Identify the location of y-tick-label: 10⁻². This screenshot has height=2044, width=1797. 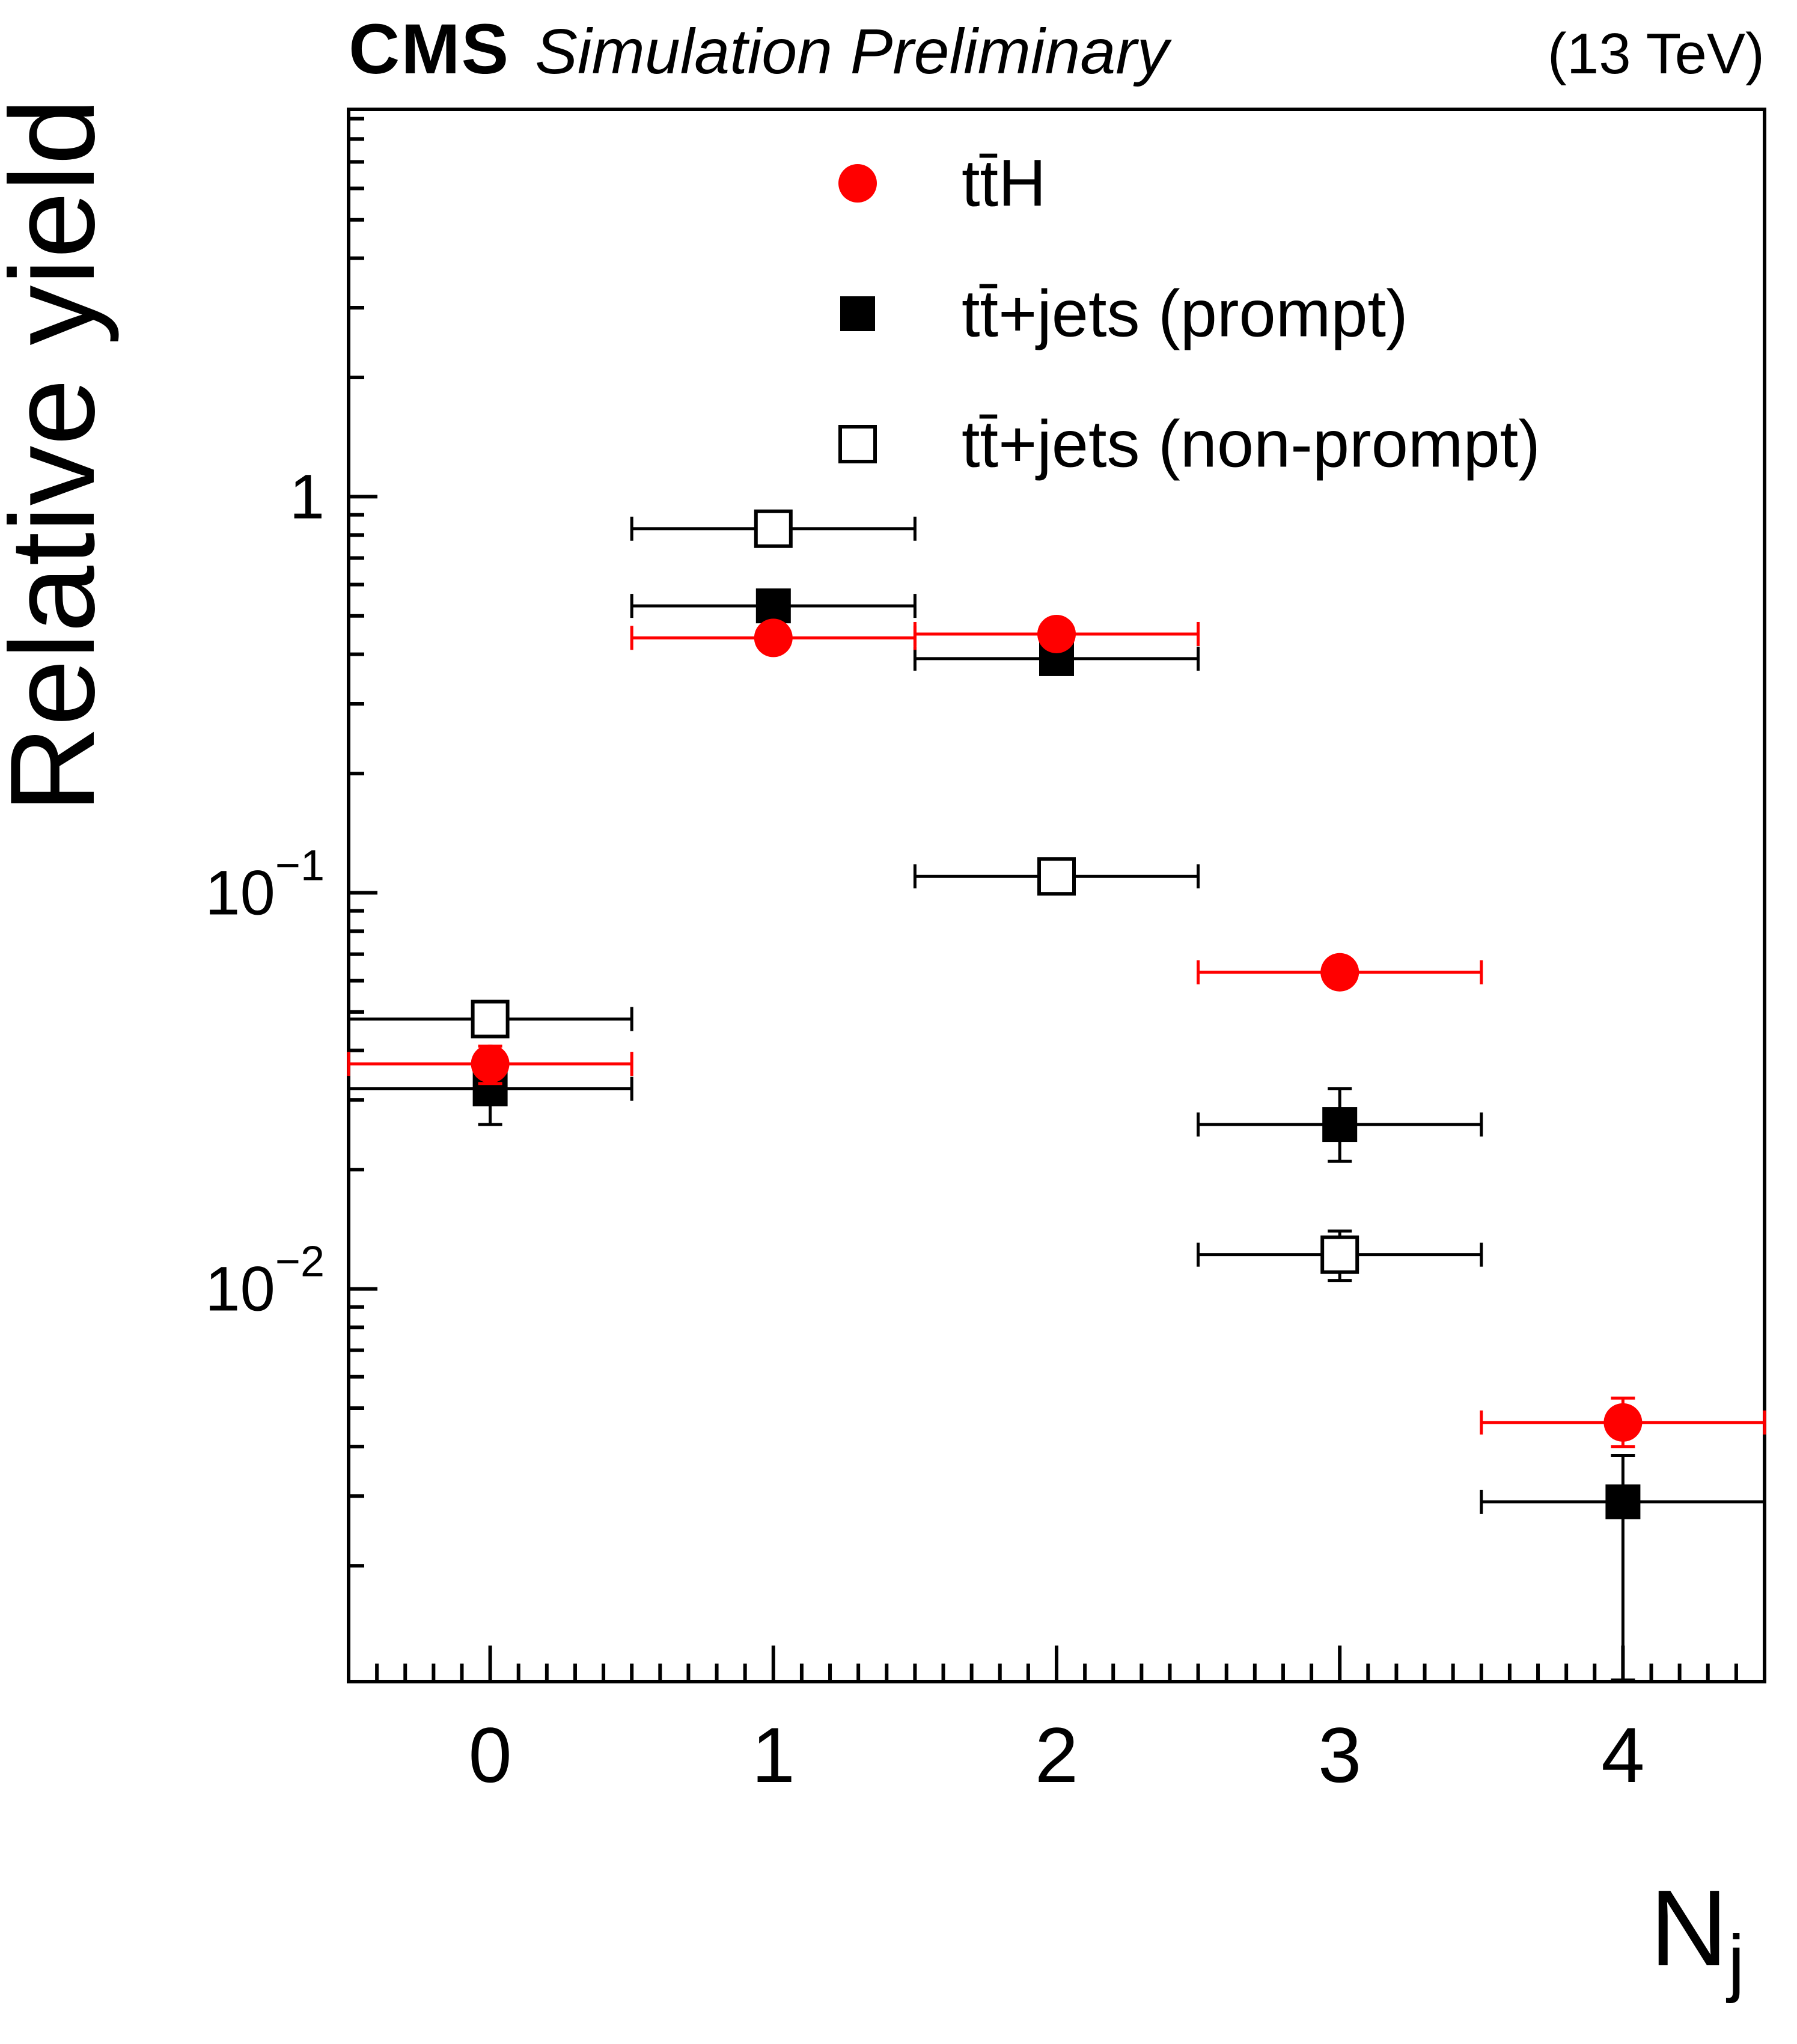
(265, 1281).